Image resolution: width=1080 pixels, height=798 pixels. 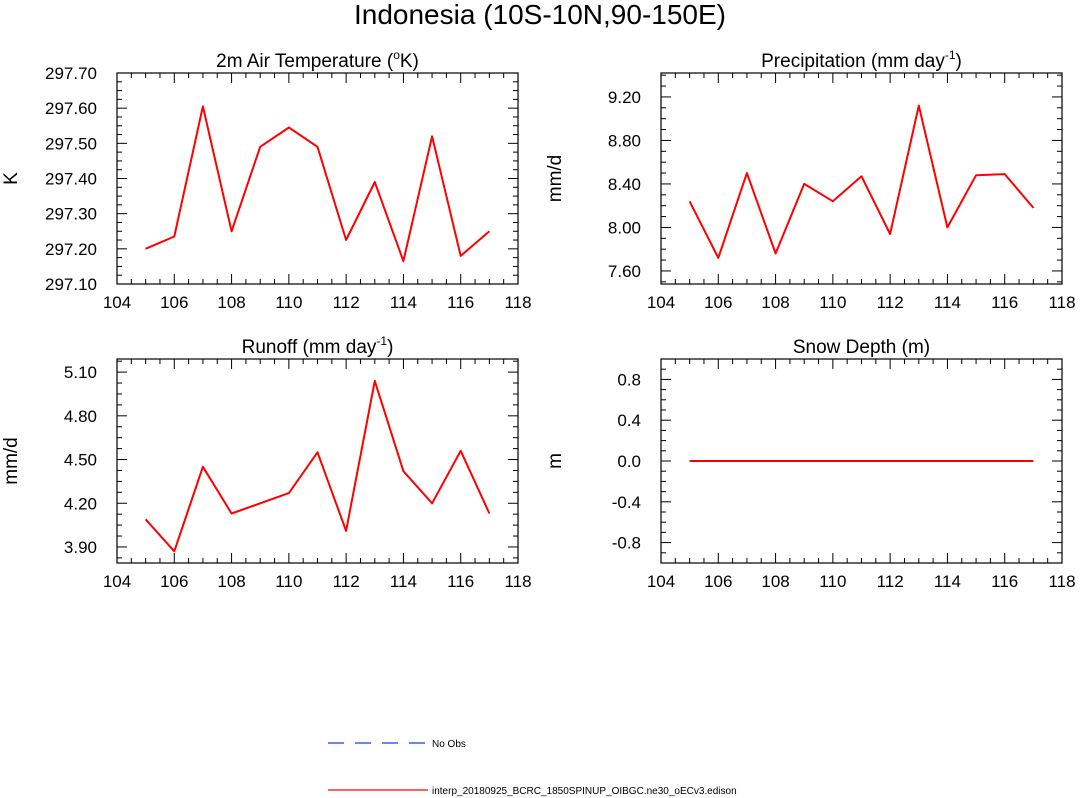 I want to click on y-tick-label: 297.40, so click(x=71, y=179).